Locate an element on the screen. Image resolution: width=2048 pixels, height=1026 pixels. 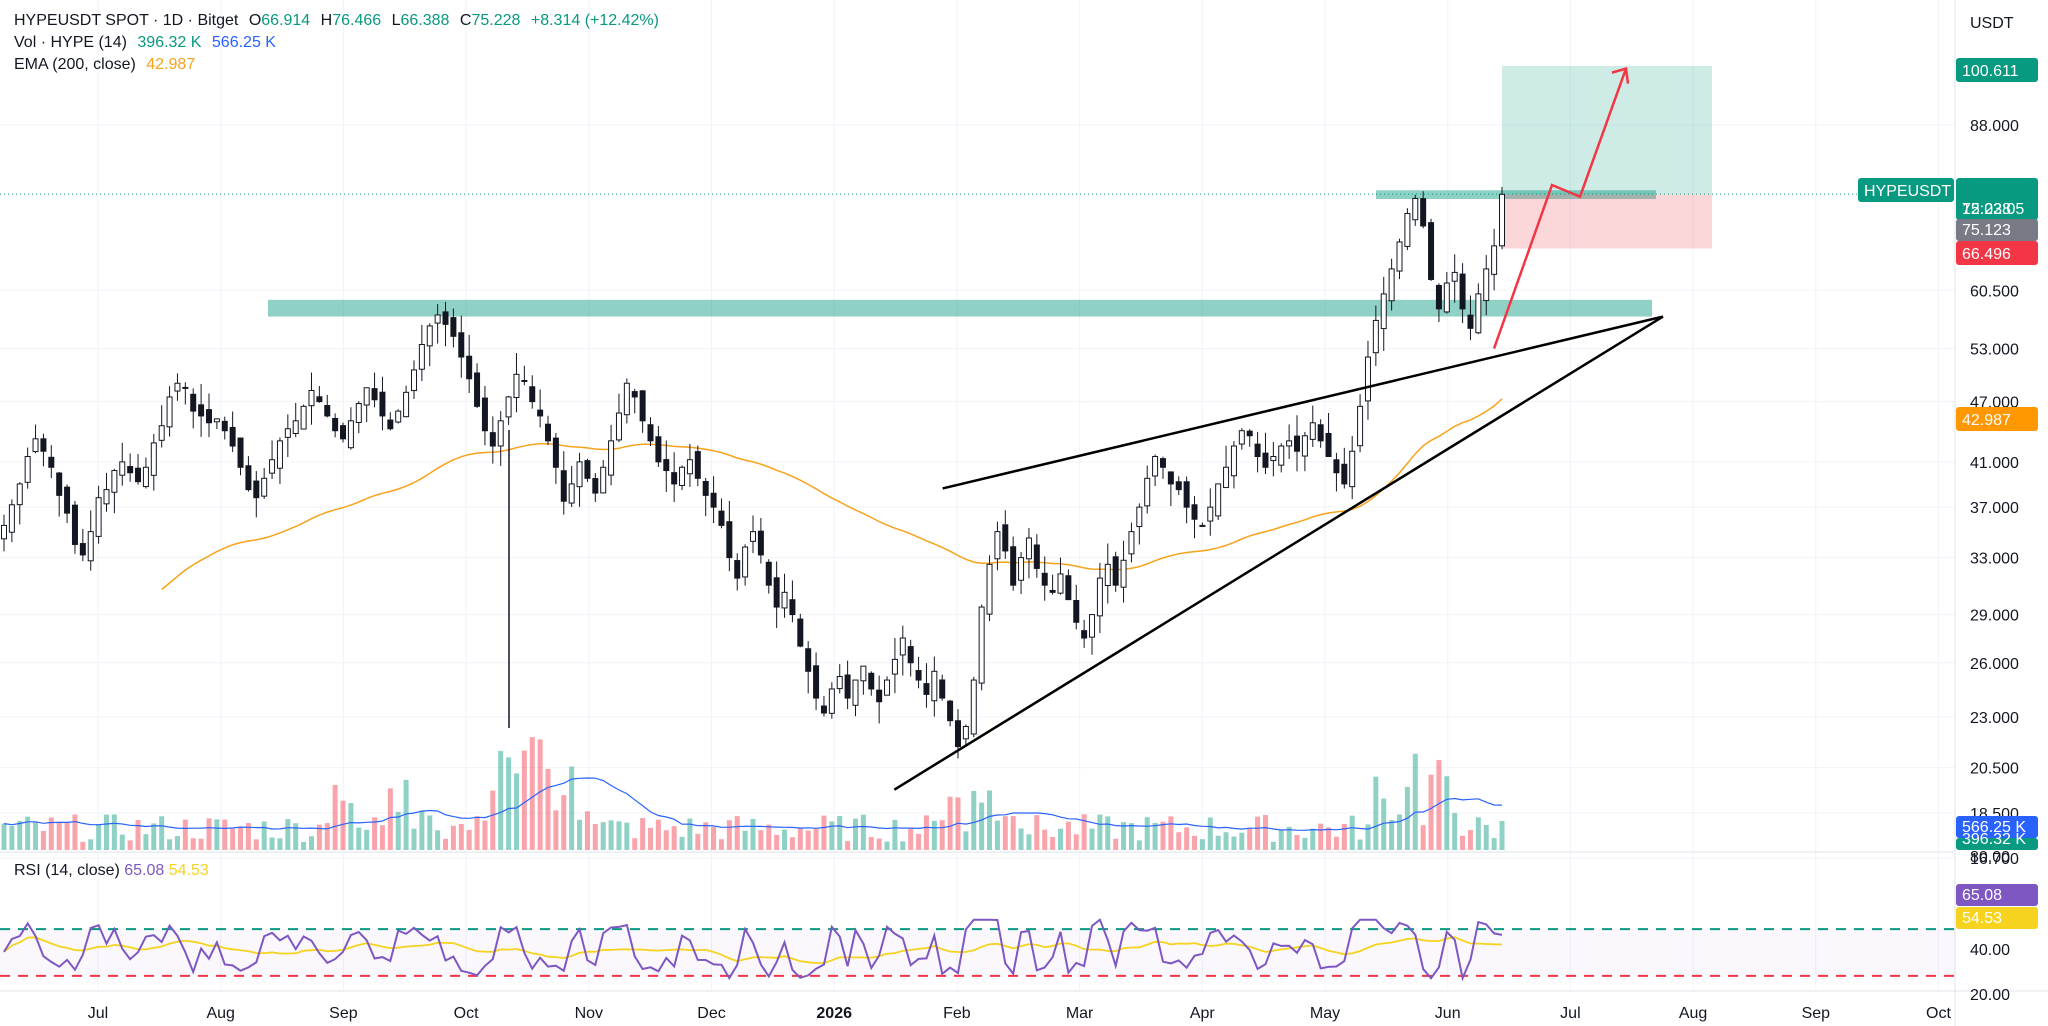
time-tick: Dec is located at coordinates (711, 1013).